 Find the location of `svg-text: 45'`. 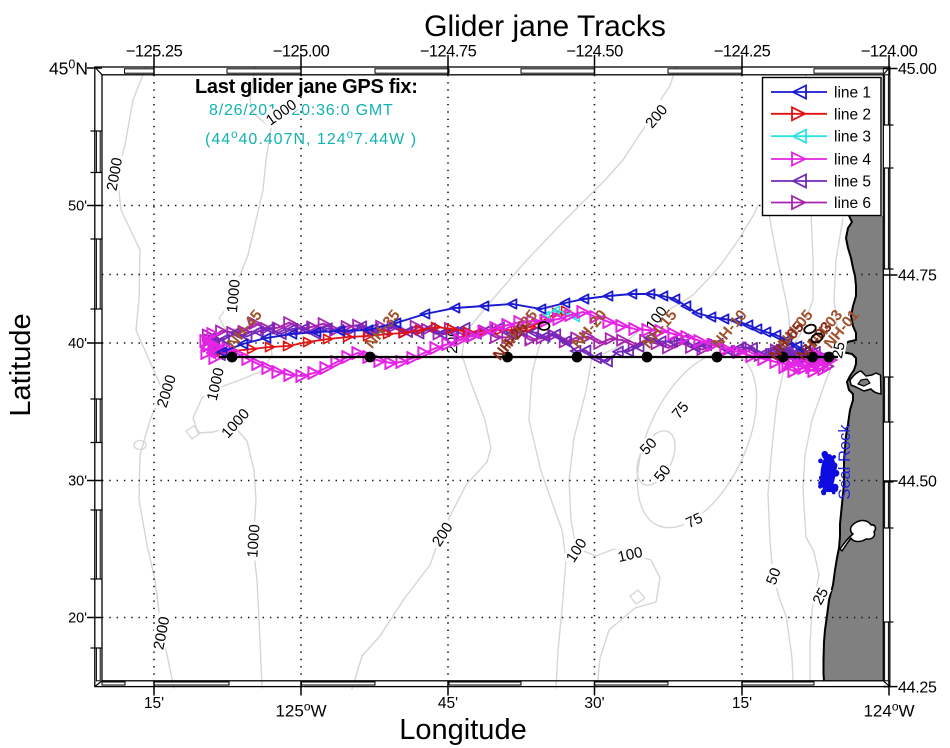

svg-text: 45' is located at coordinates (448, 703).